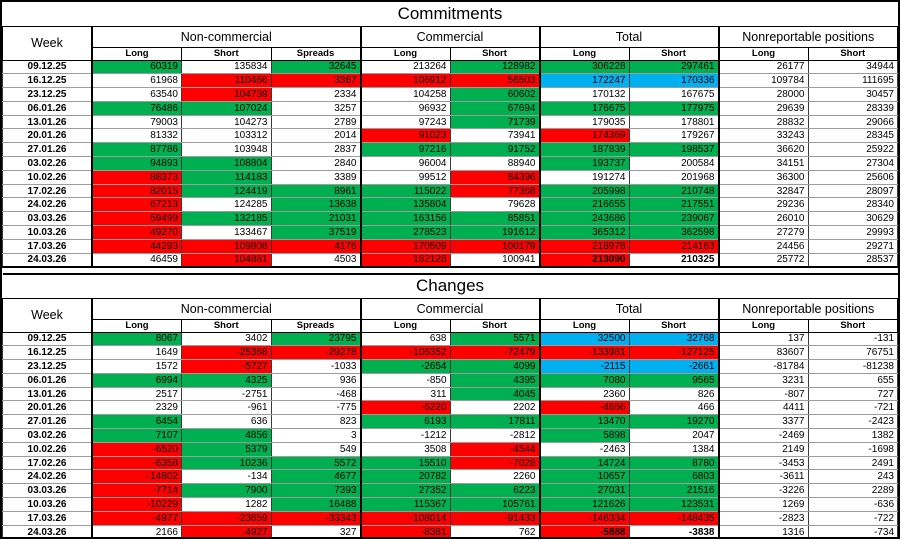 The height and width of the screenshot is (539, 900). Describe the element at coordinates (673, 232) in the screenshot. I see `value-cell: 362598` at that location.